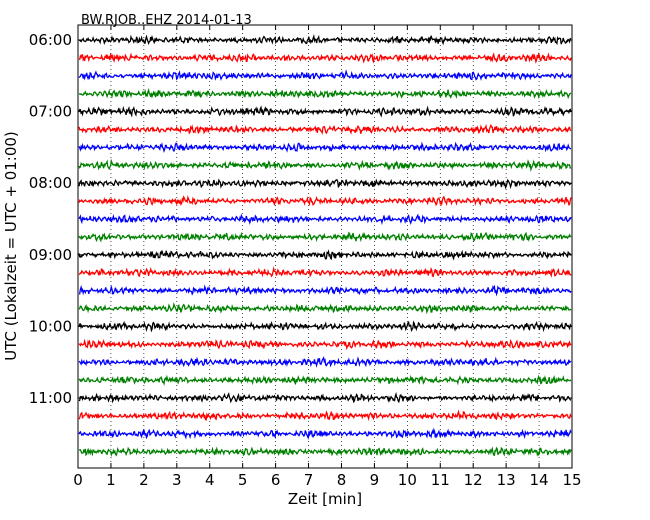 The width and height of the screenshot is (650, 520). I want to click on x-tick-label: 12, so click(473, 480).